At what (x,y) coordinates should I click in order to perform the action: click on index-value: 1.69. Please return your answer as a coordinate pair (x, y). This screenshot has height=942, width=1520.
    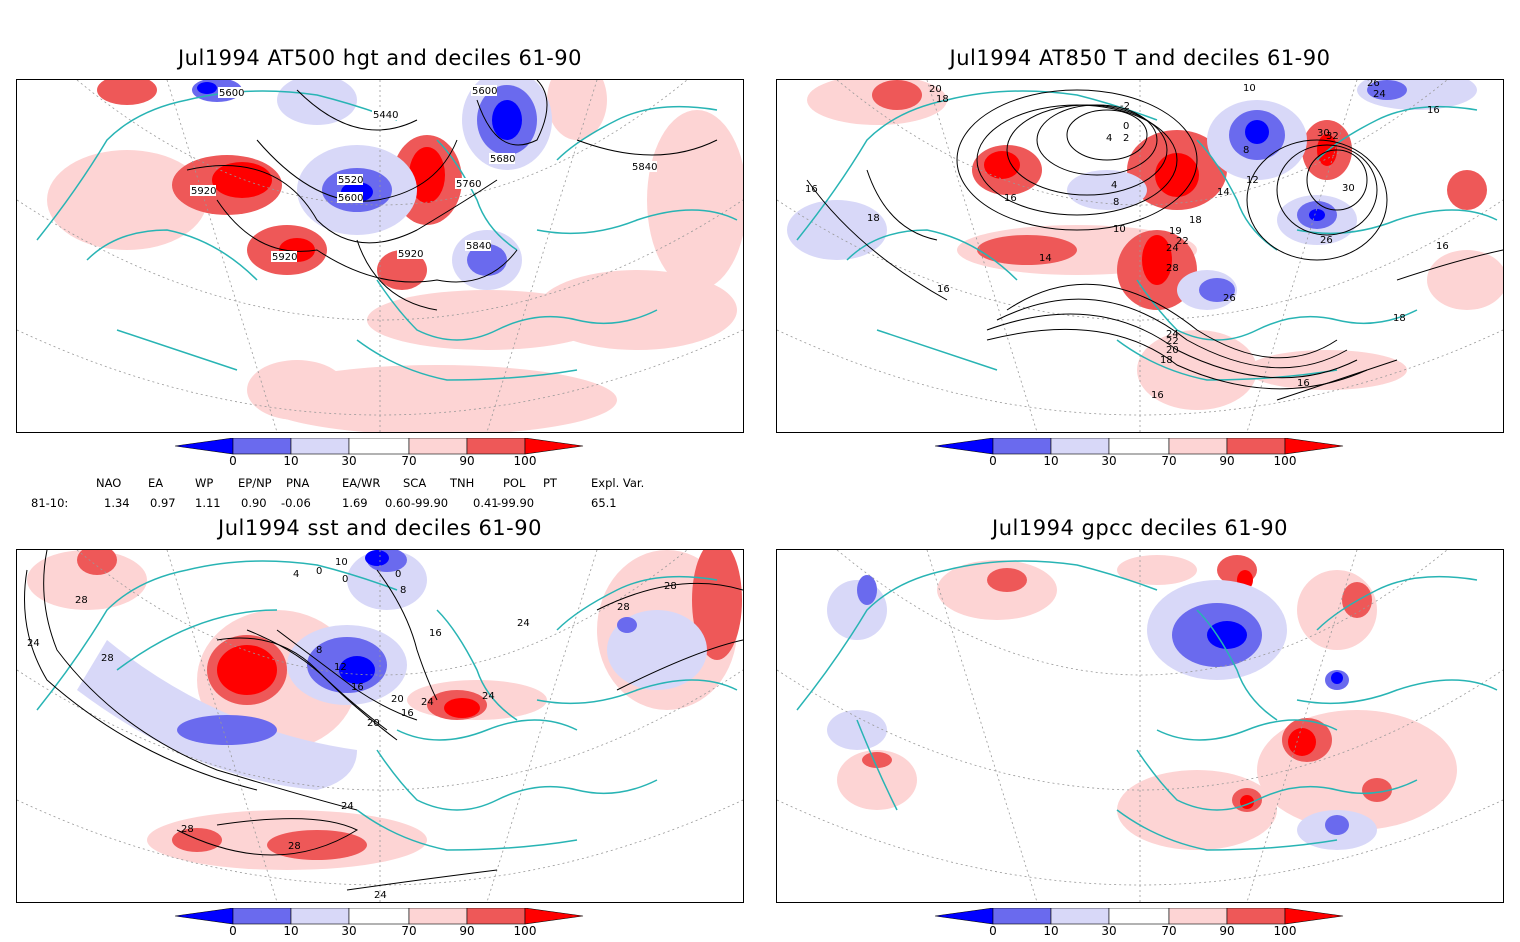
    Looking at the image, I should click on (355, 503).